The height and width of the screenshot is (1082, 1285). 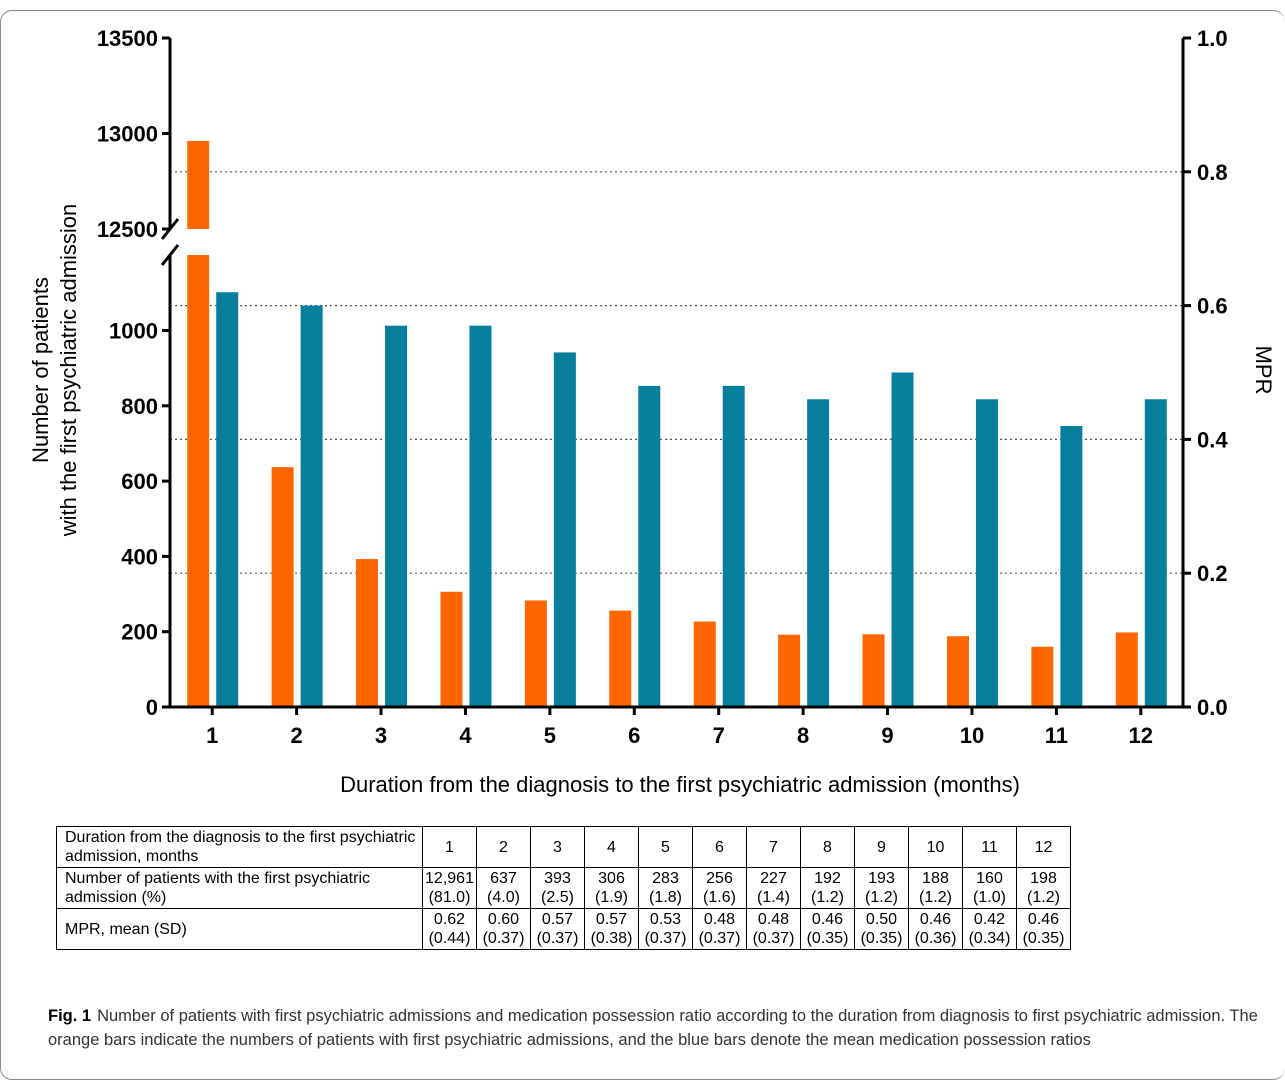 I want to click on table-cell: 9, so click(x=881, y=847).